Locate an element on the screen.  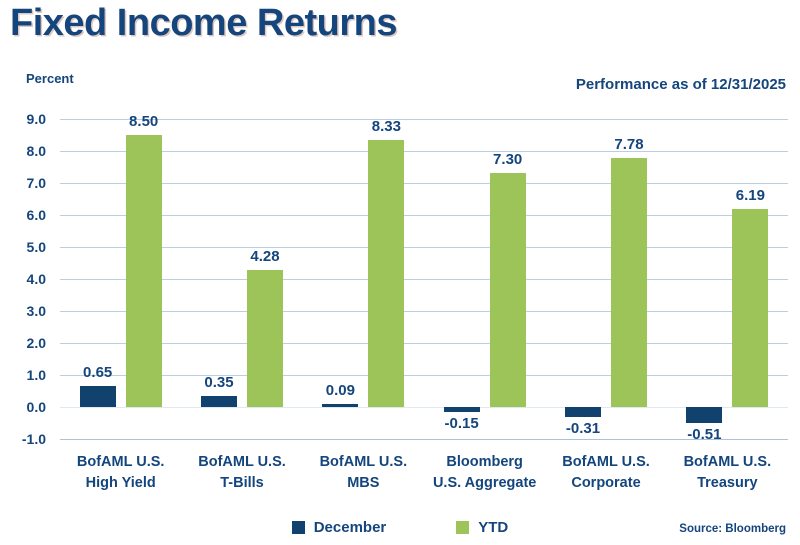
category-label-line: Corporate is located at coordinates (606, 483).